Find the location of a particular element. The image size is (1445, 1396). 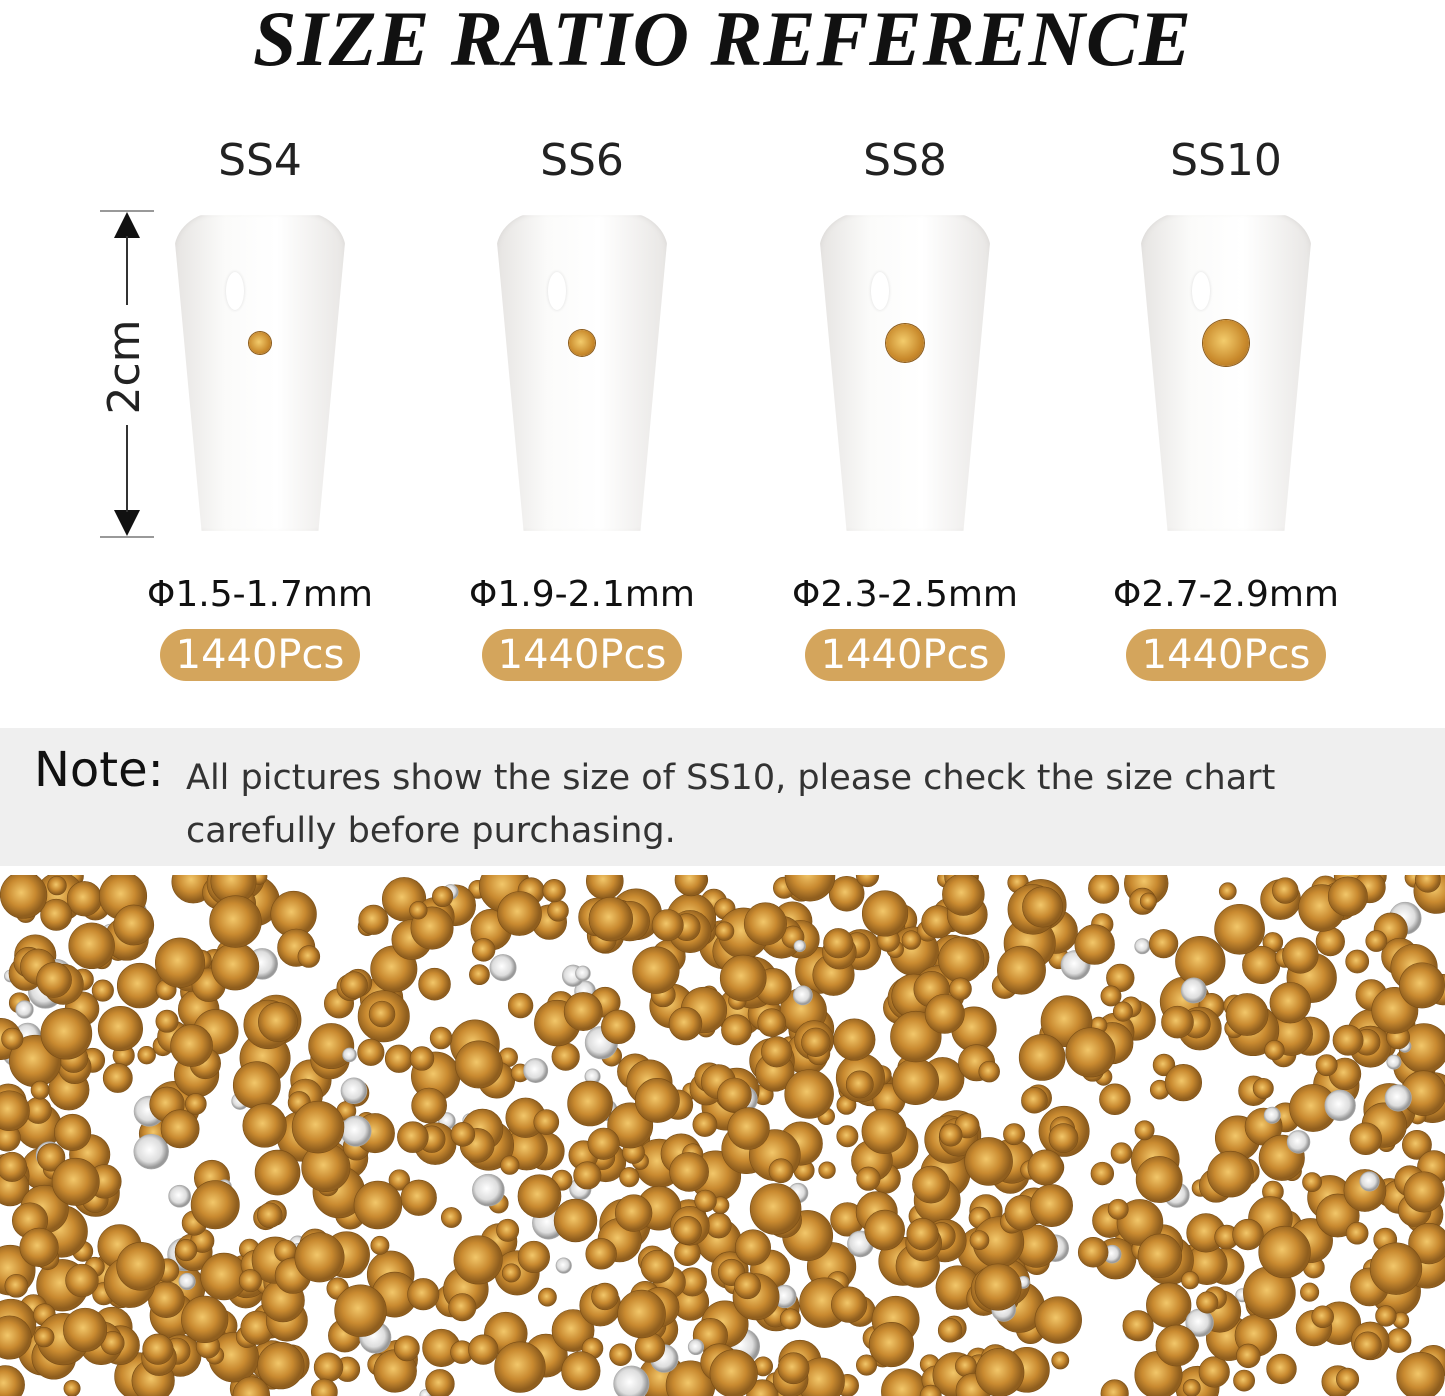

size-column-ss6: SS6 Φ1.9-2.1mm 1440Pcs is located at coordinates (582, 408).